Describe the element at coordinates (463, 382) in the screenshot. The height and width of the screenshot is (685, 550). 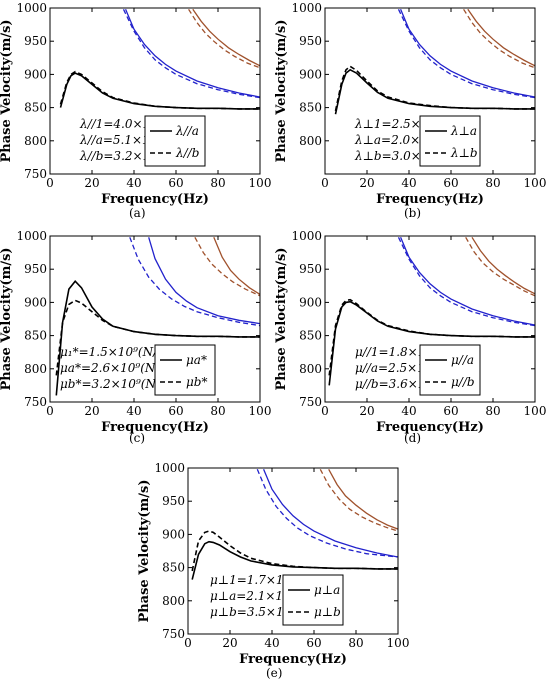
I see `legend-label: μ//b` at that location.